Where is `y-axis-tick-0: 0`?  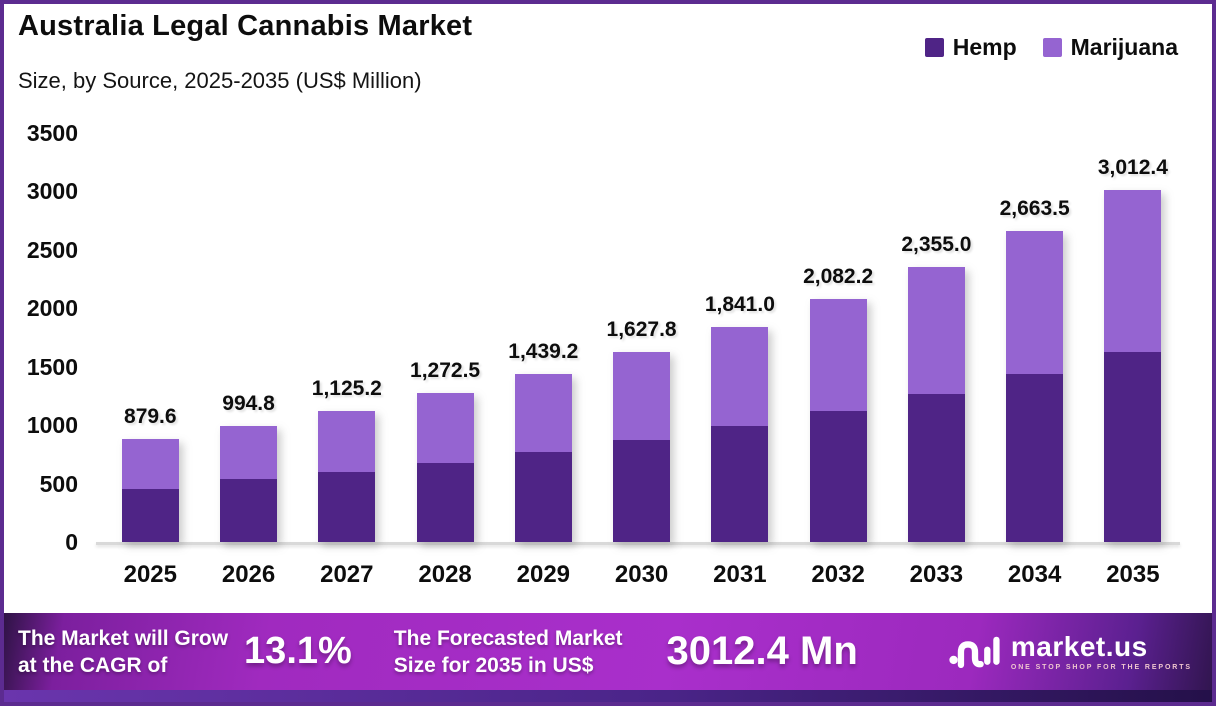 y-axis-tick-0: 0 is located at coordinates (71, 542).